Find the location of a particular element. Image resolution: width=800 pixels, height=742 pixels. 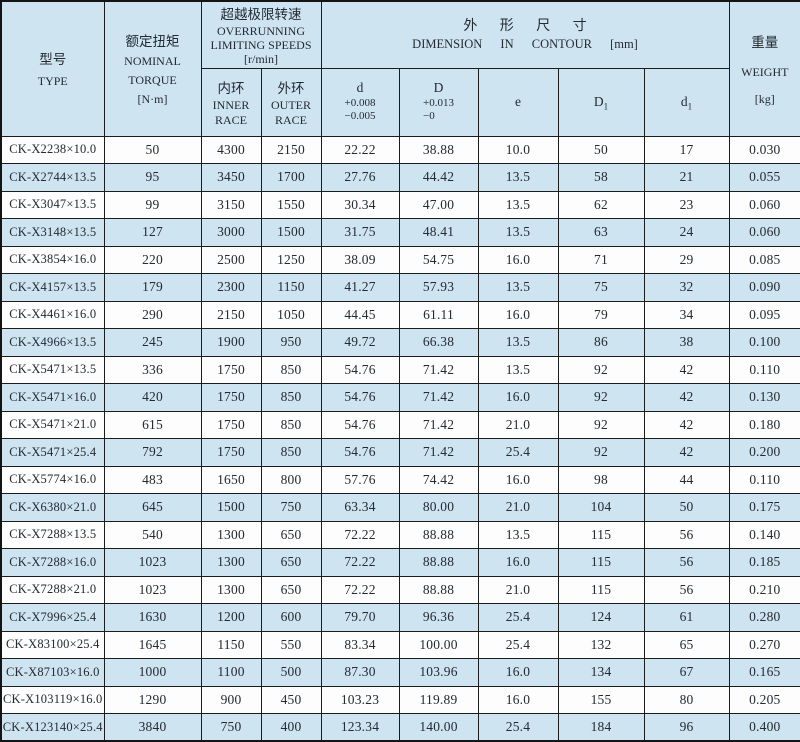

col-header-d1: d1 is located at coordinates (686, 102).